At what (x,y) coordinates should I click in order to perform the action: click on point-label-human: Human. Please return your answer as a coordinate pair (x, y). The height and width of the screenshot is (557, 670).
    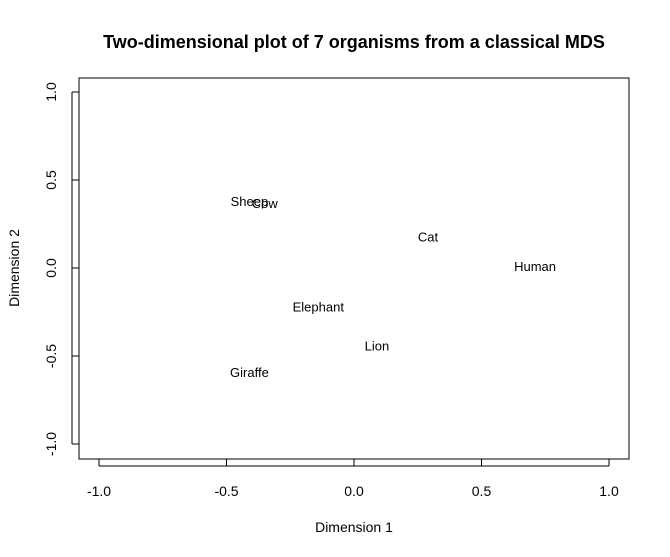
    Looking at the image, I should click on (535, 266).